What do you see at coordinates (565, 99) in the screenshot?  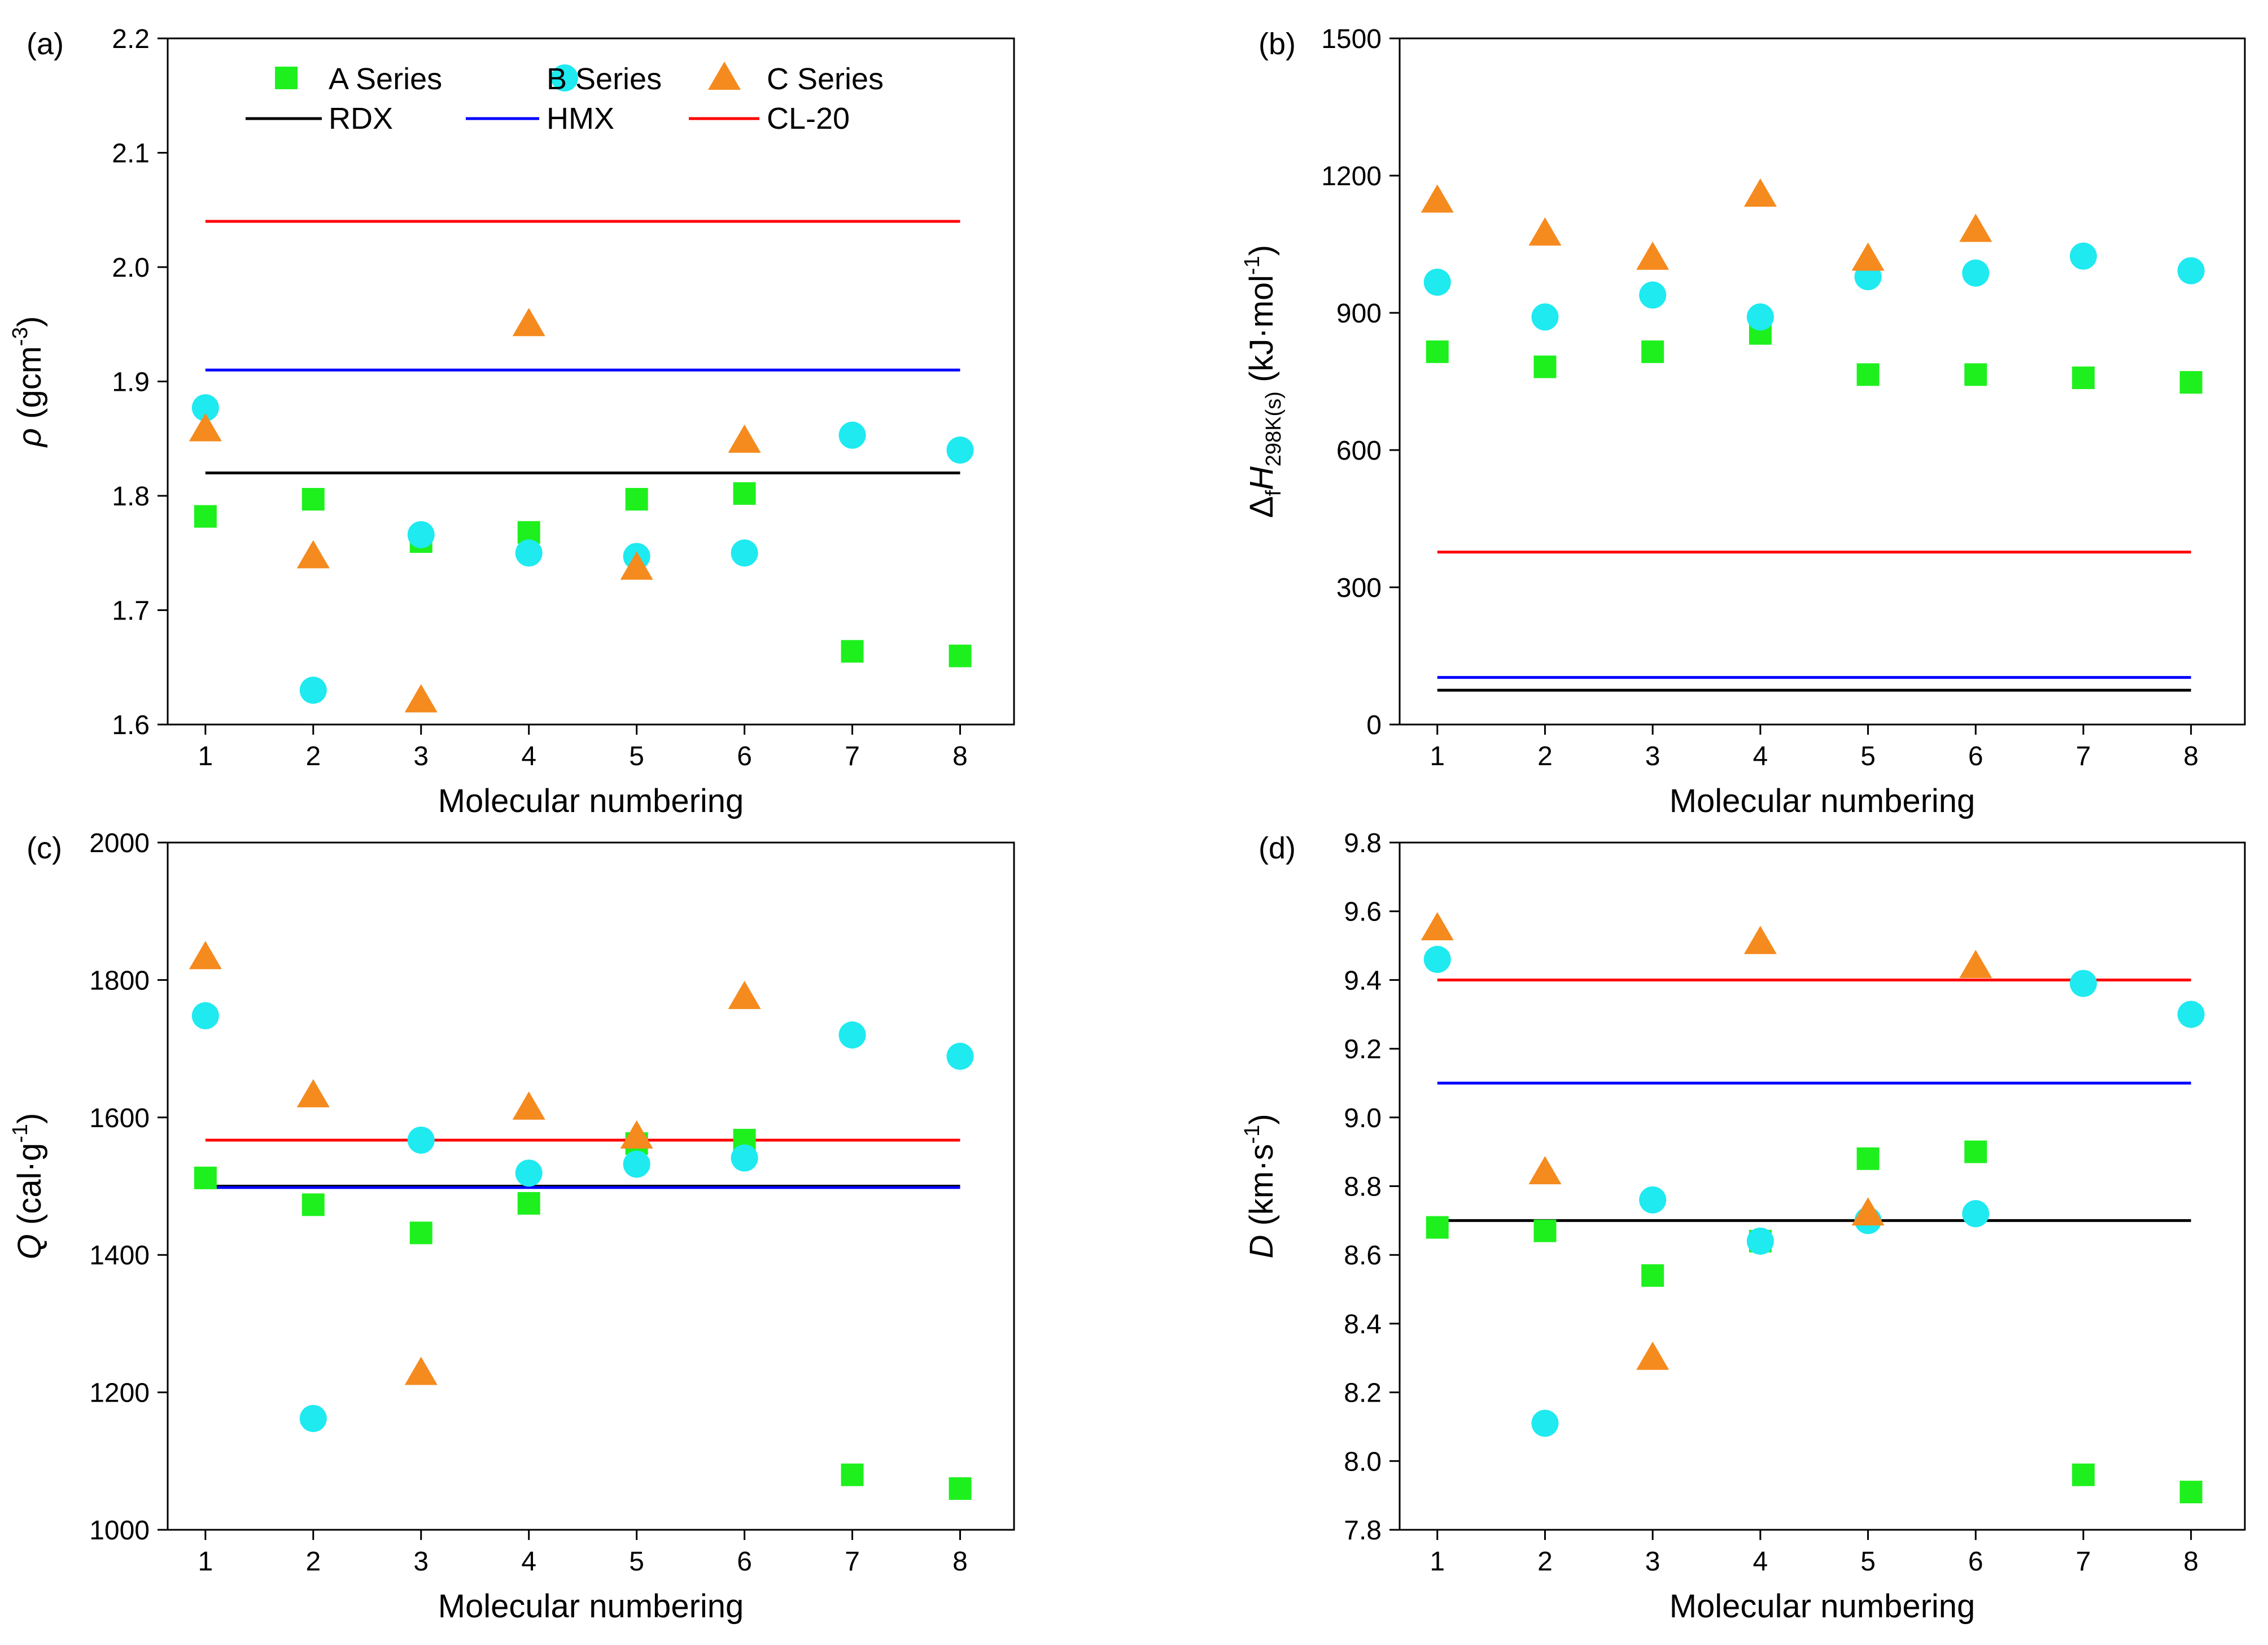 I see `legend: A Series B Series C Series RDX HMX CL-20` at bounding box center [565, 99].